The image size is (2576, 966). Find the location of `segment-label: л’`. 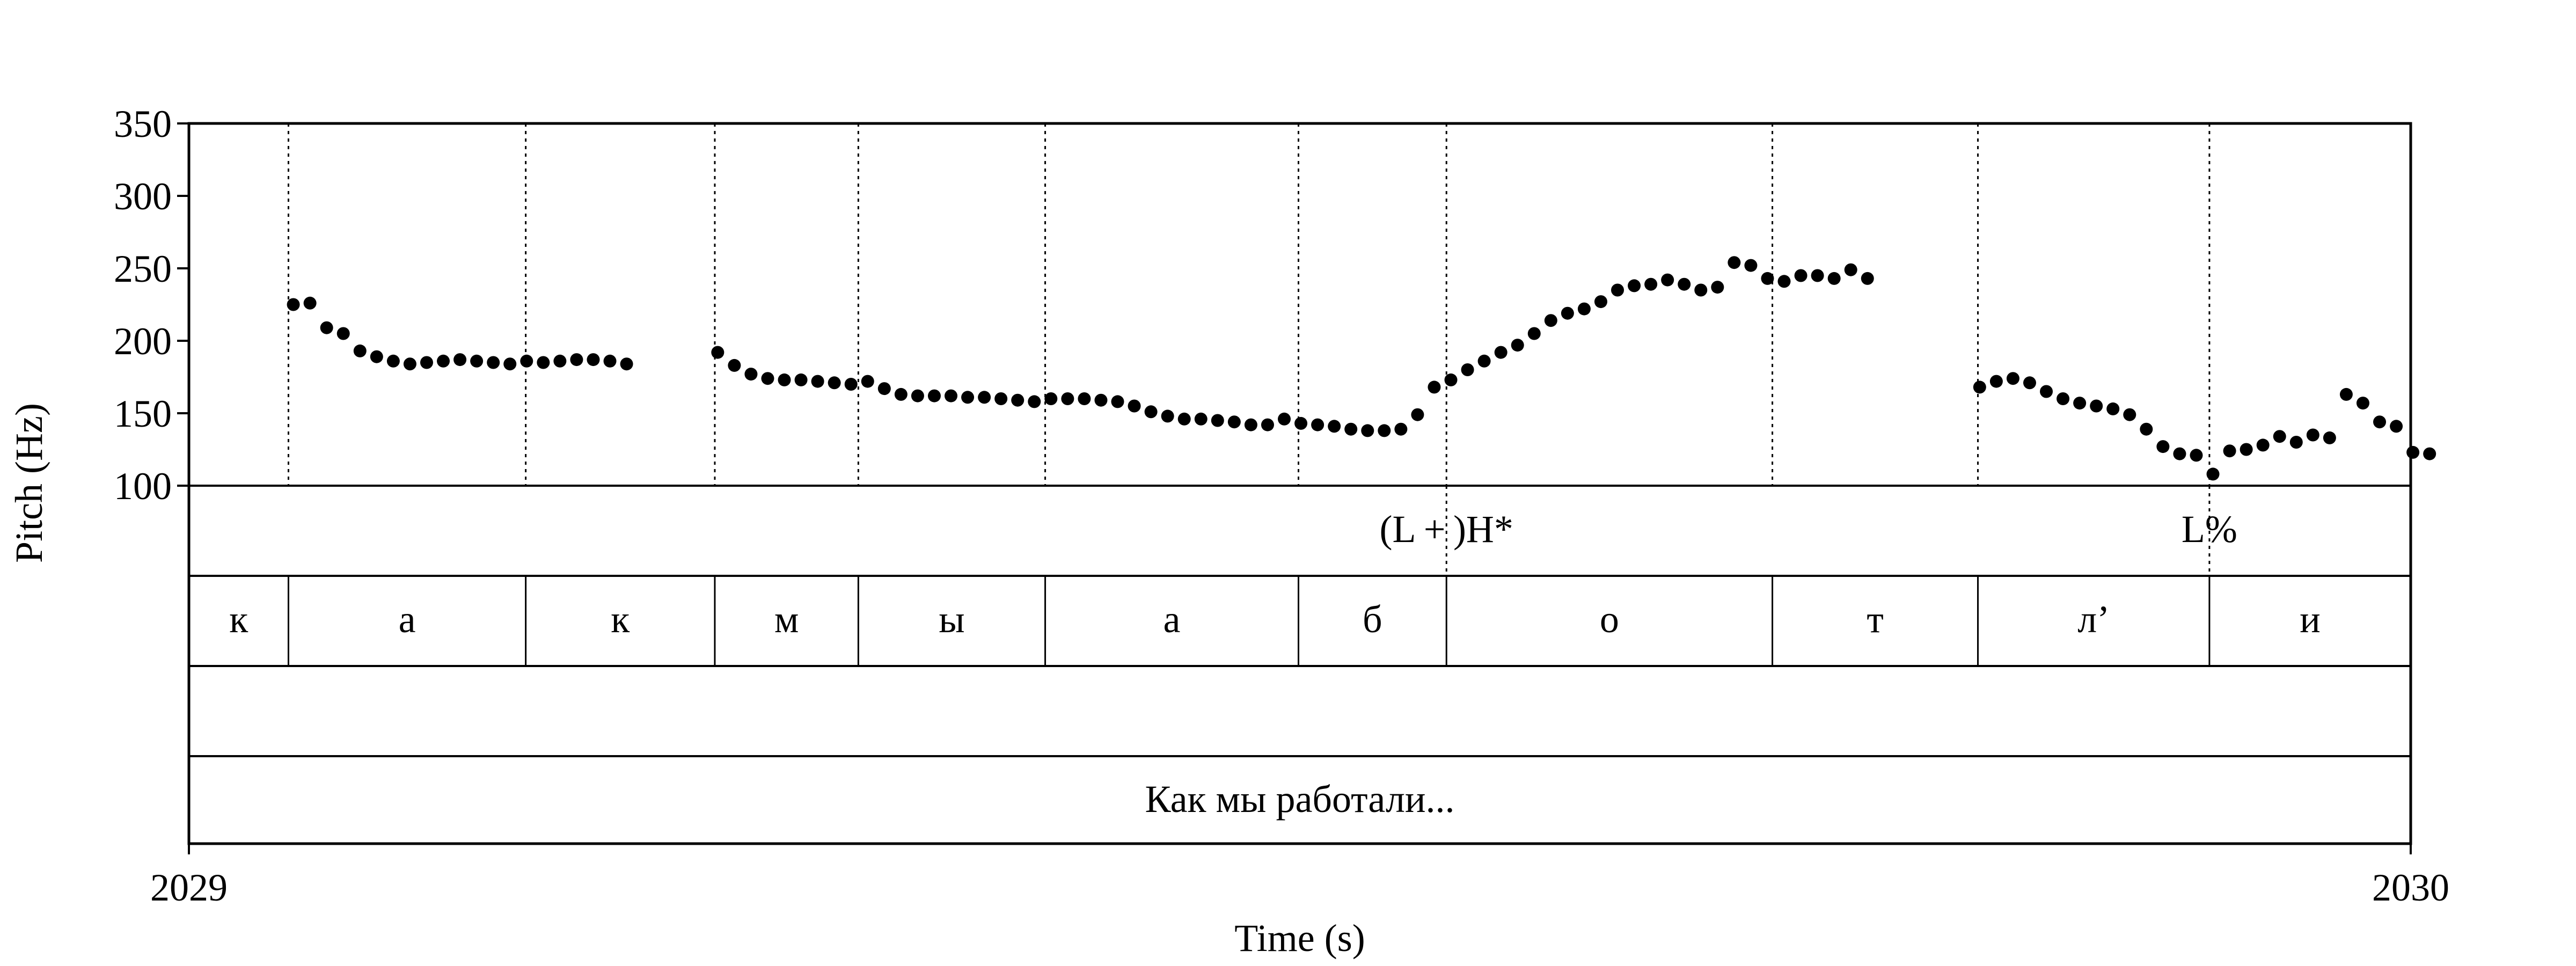

segment-label: л’ is located at coordinates (2093, 619).